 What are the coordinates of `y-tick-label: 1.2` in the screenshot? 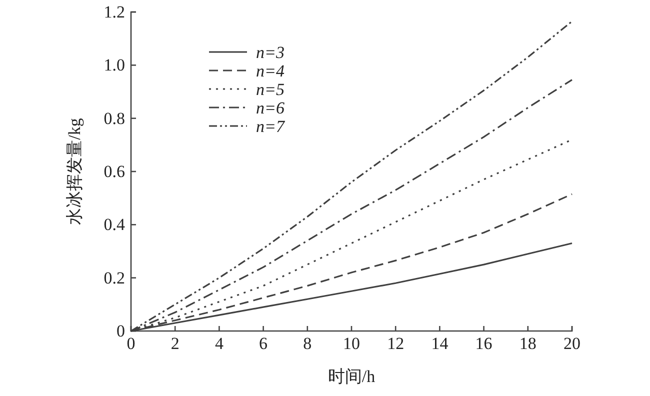 It's located at (114, 12).